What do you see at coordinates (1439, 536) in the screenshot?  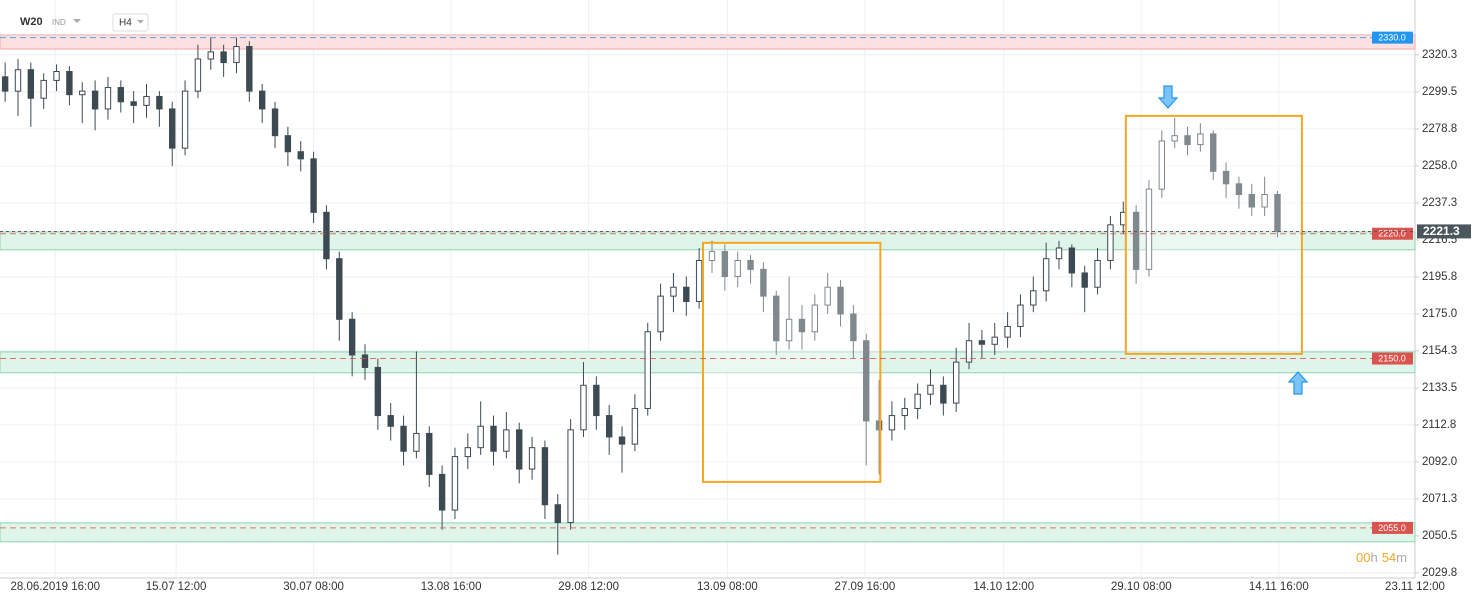 I see `y-tick-label: 2050.5` at bounding box center [1439, 536].